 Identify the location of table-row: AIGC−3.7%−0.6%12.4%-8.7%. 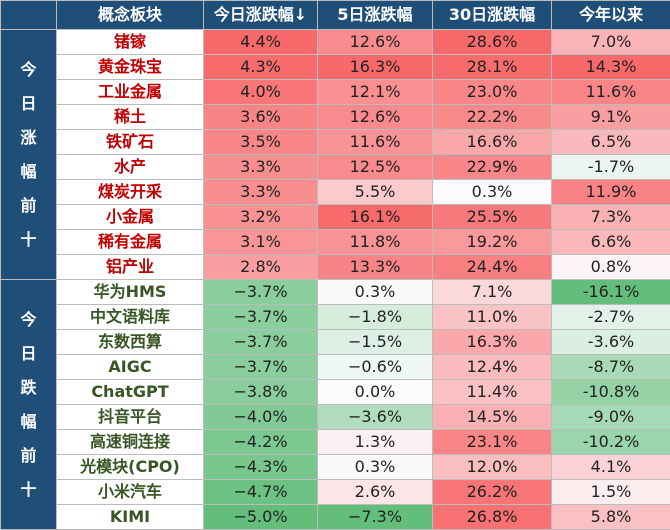
(335, 367).